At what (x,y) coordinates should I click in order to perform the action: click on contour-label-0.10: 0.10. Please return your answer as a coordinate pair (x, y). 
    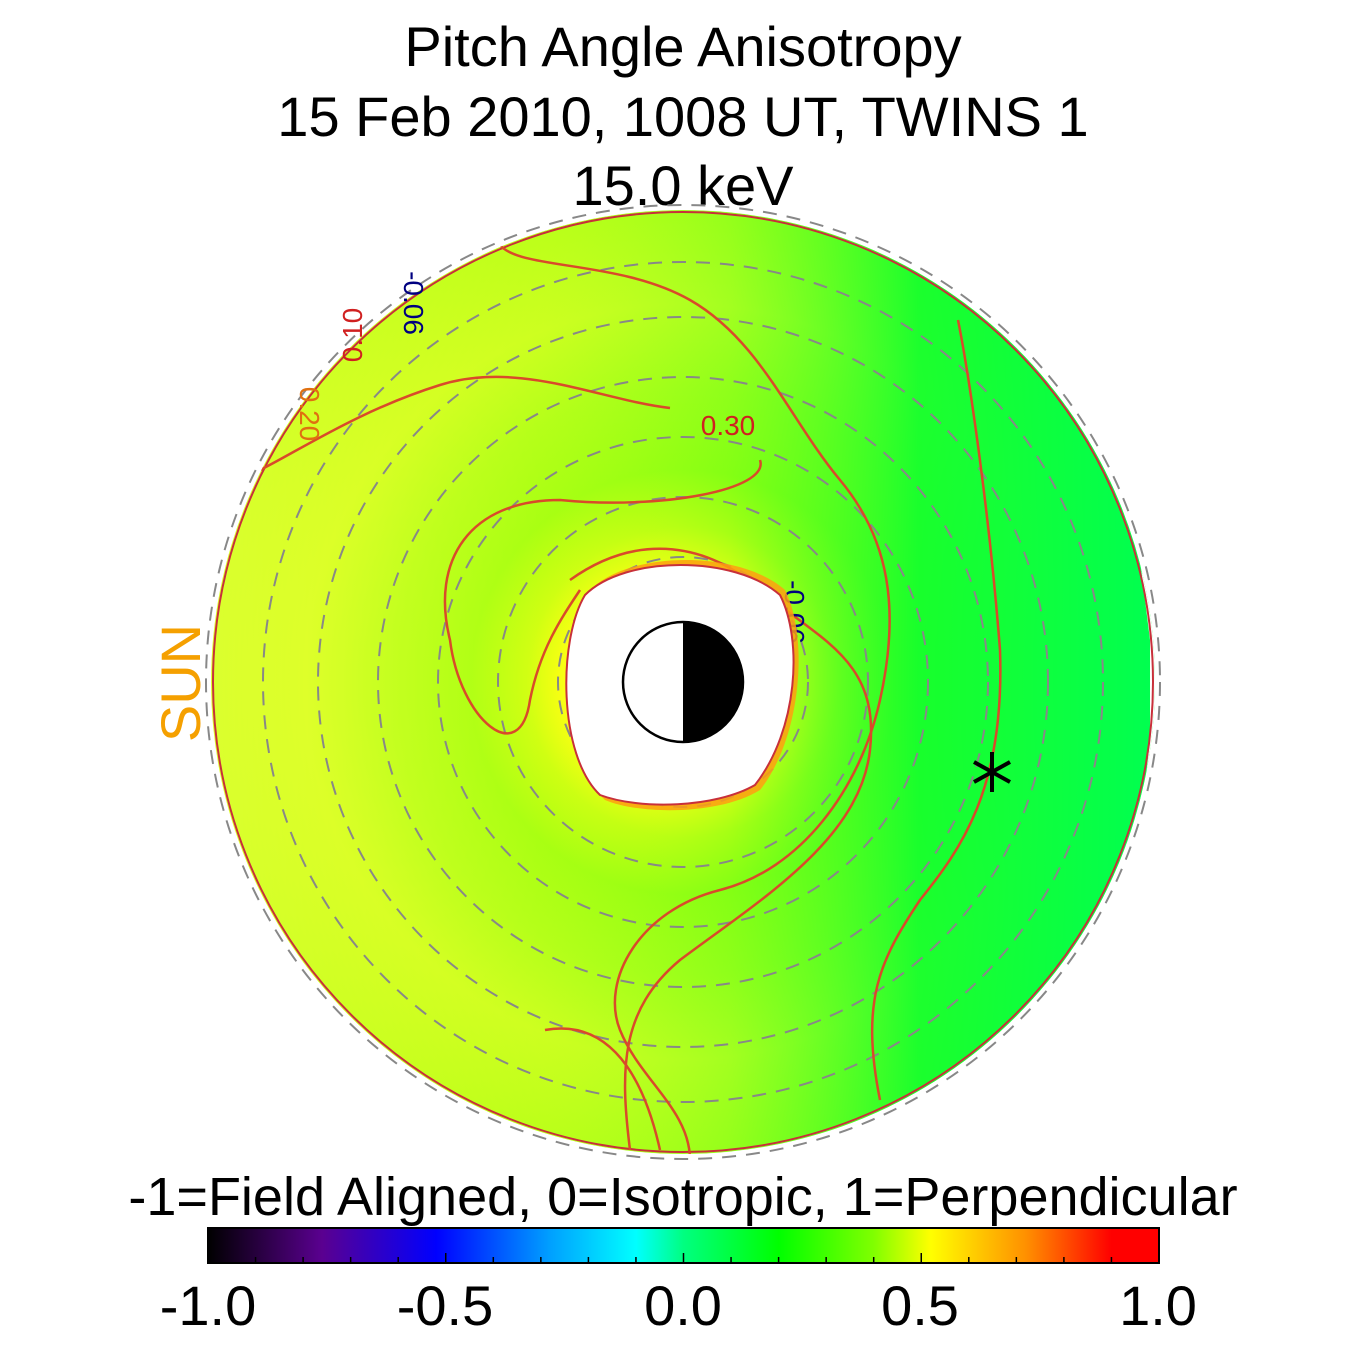
    Looking at the image, I should click on (352, 335).